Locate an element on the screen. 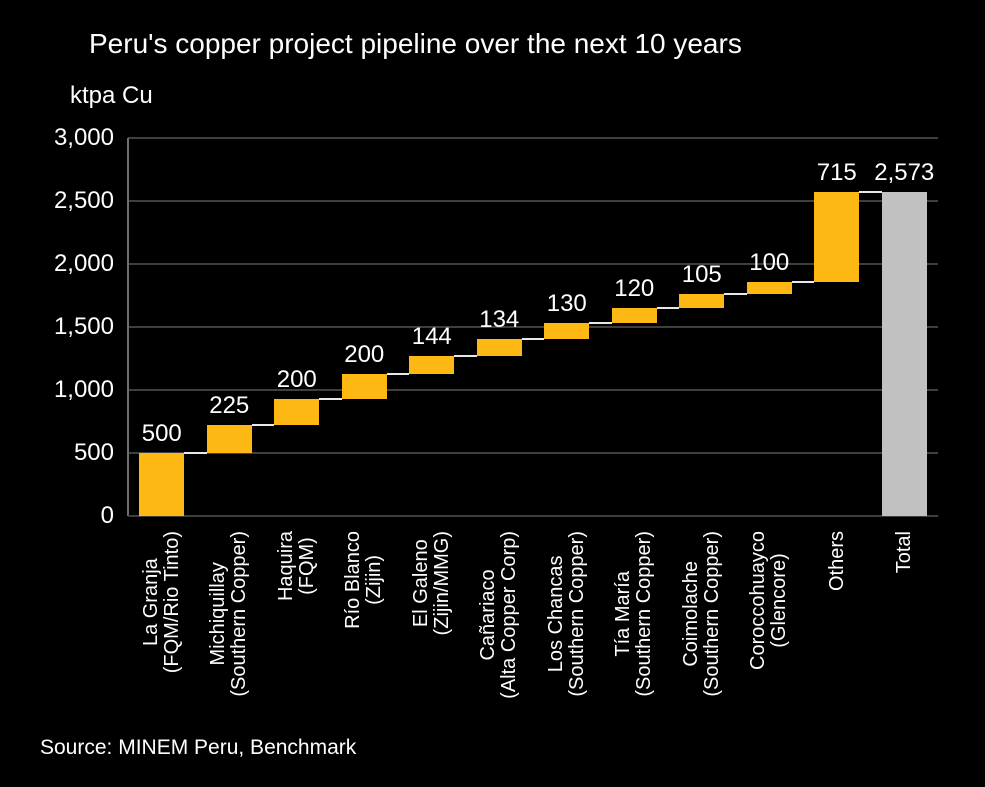 The image size is (985, 787). x-category-label: Michiquillay (Southern Copper) is located at coordinates (229, 626).